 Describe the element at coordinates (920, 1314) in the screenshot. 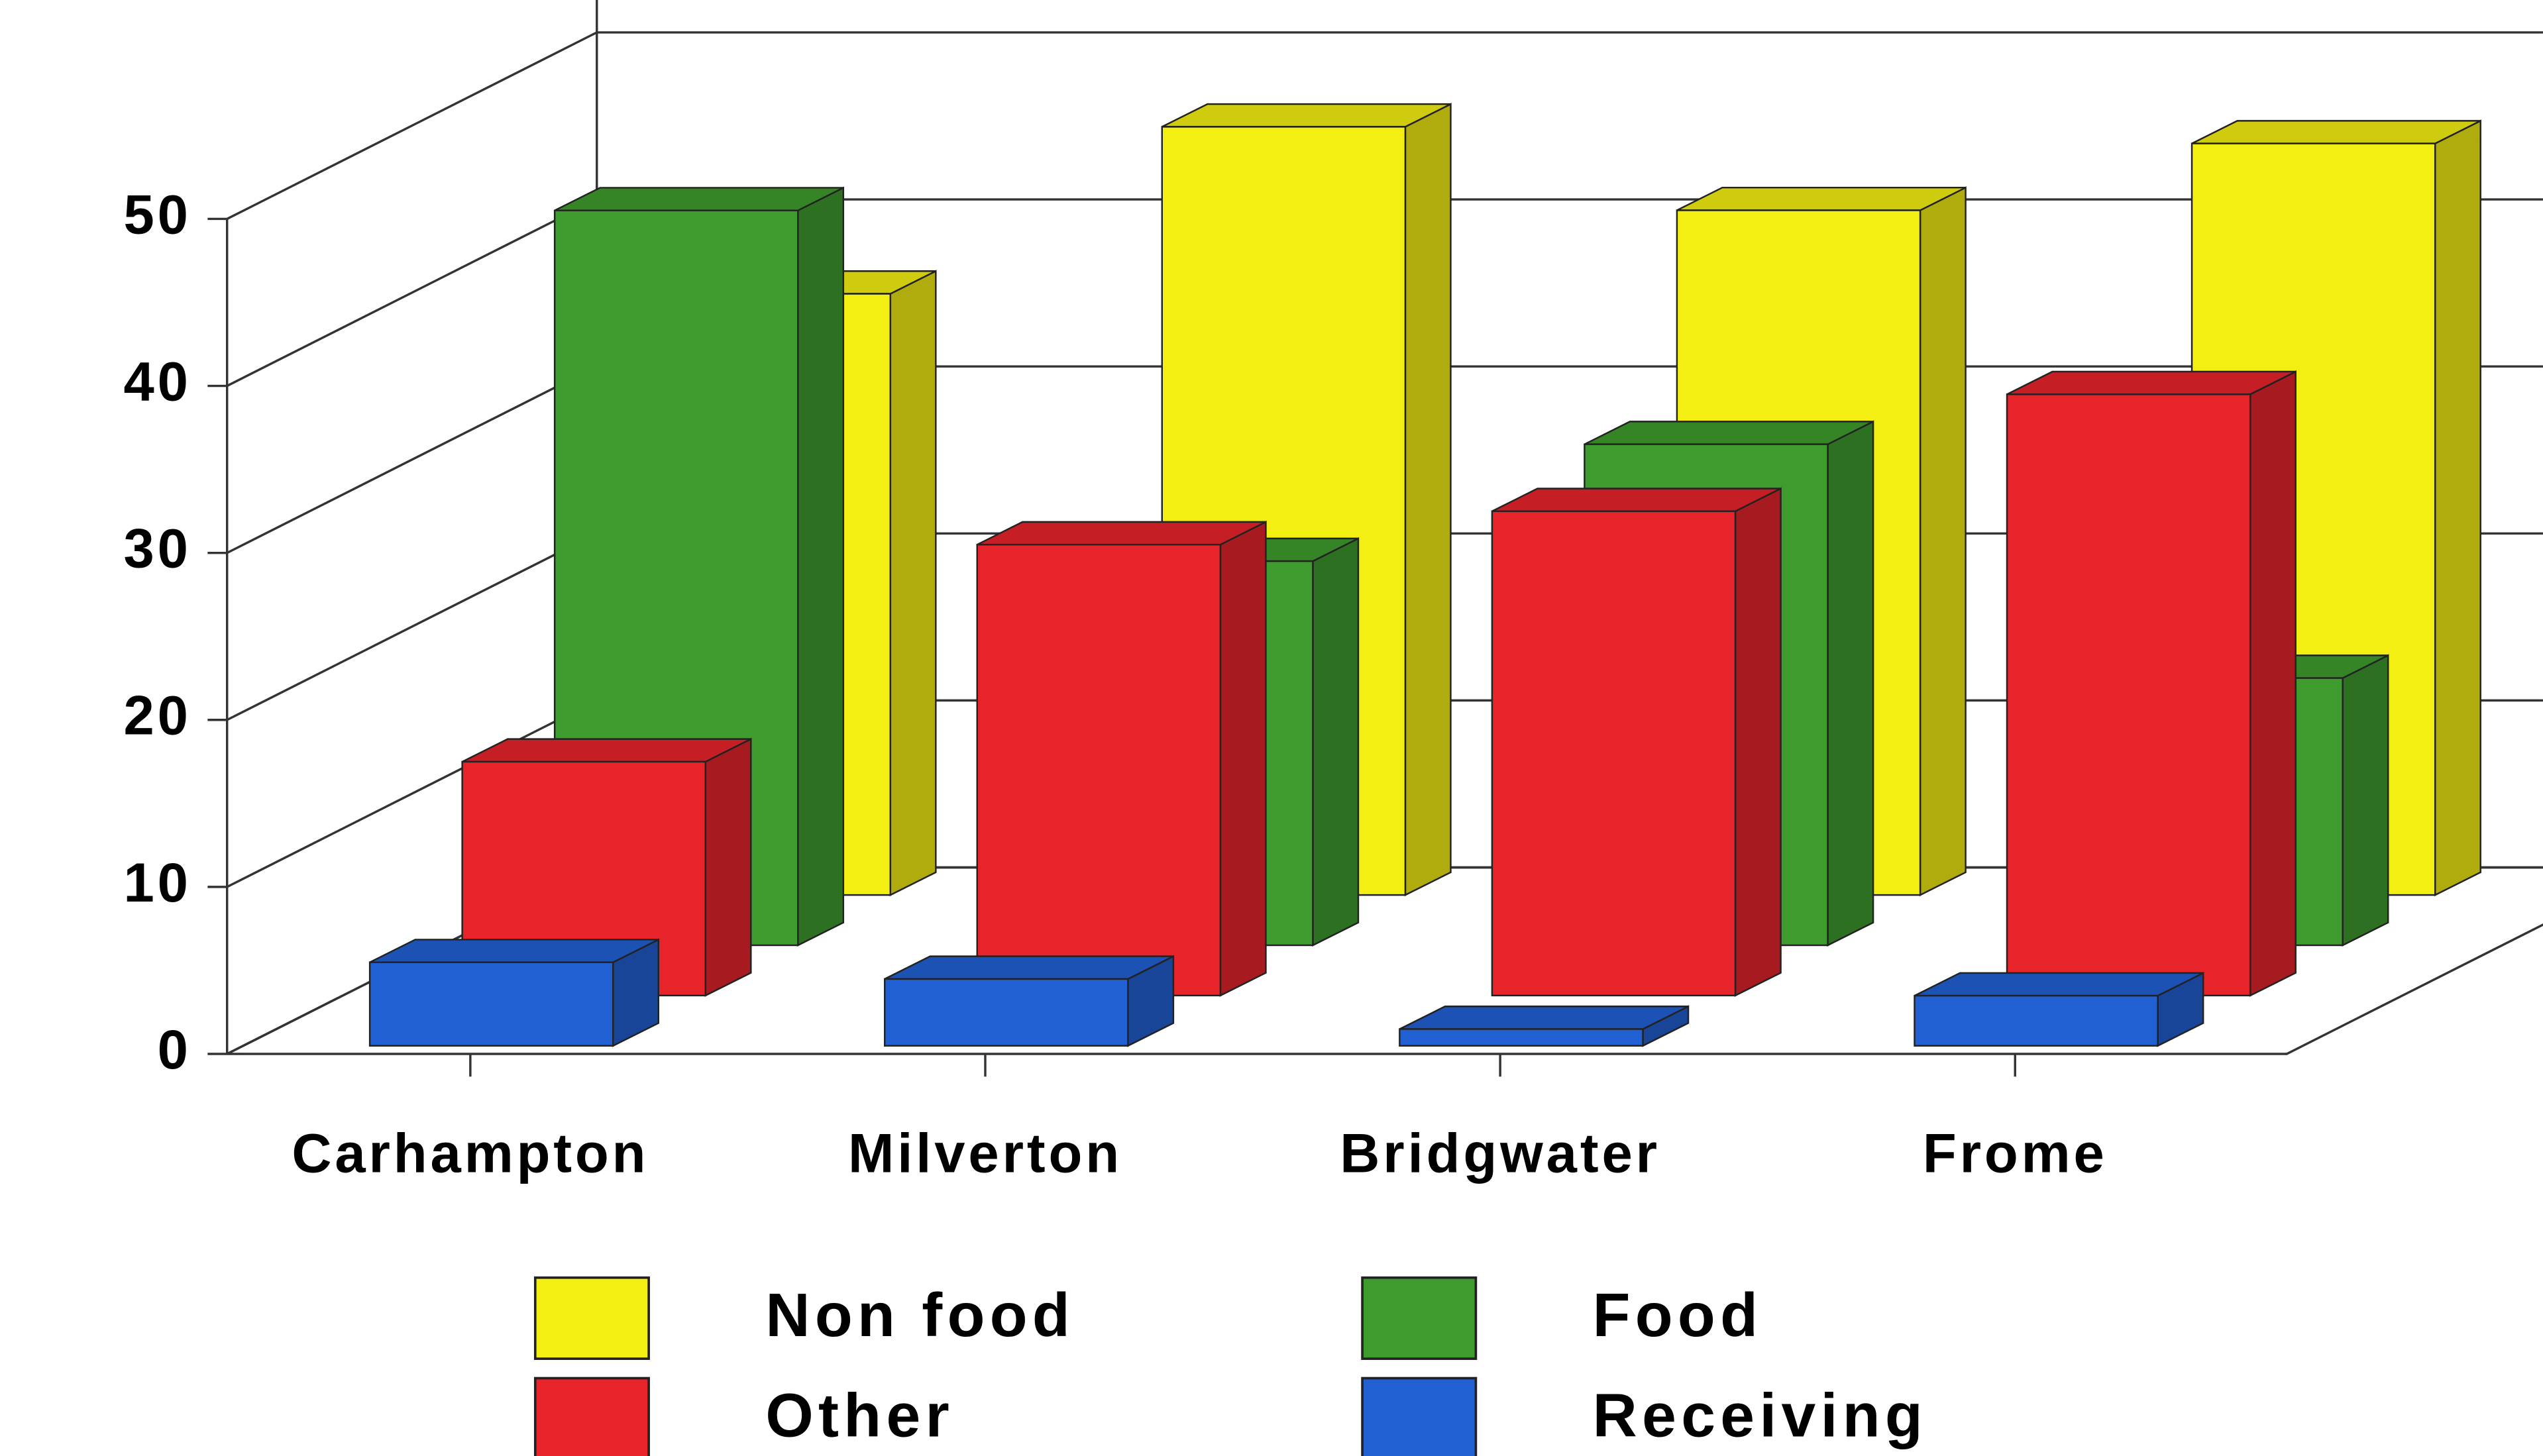

I see `legend-label: Non food` at that location.